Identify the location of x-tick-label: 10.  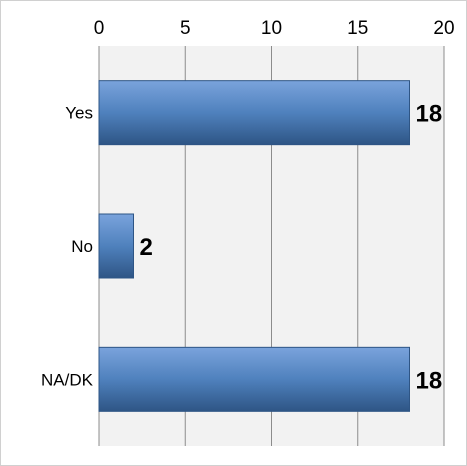
(271, 28).